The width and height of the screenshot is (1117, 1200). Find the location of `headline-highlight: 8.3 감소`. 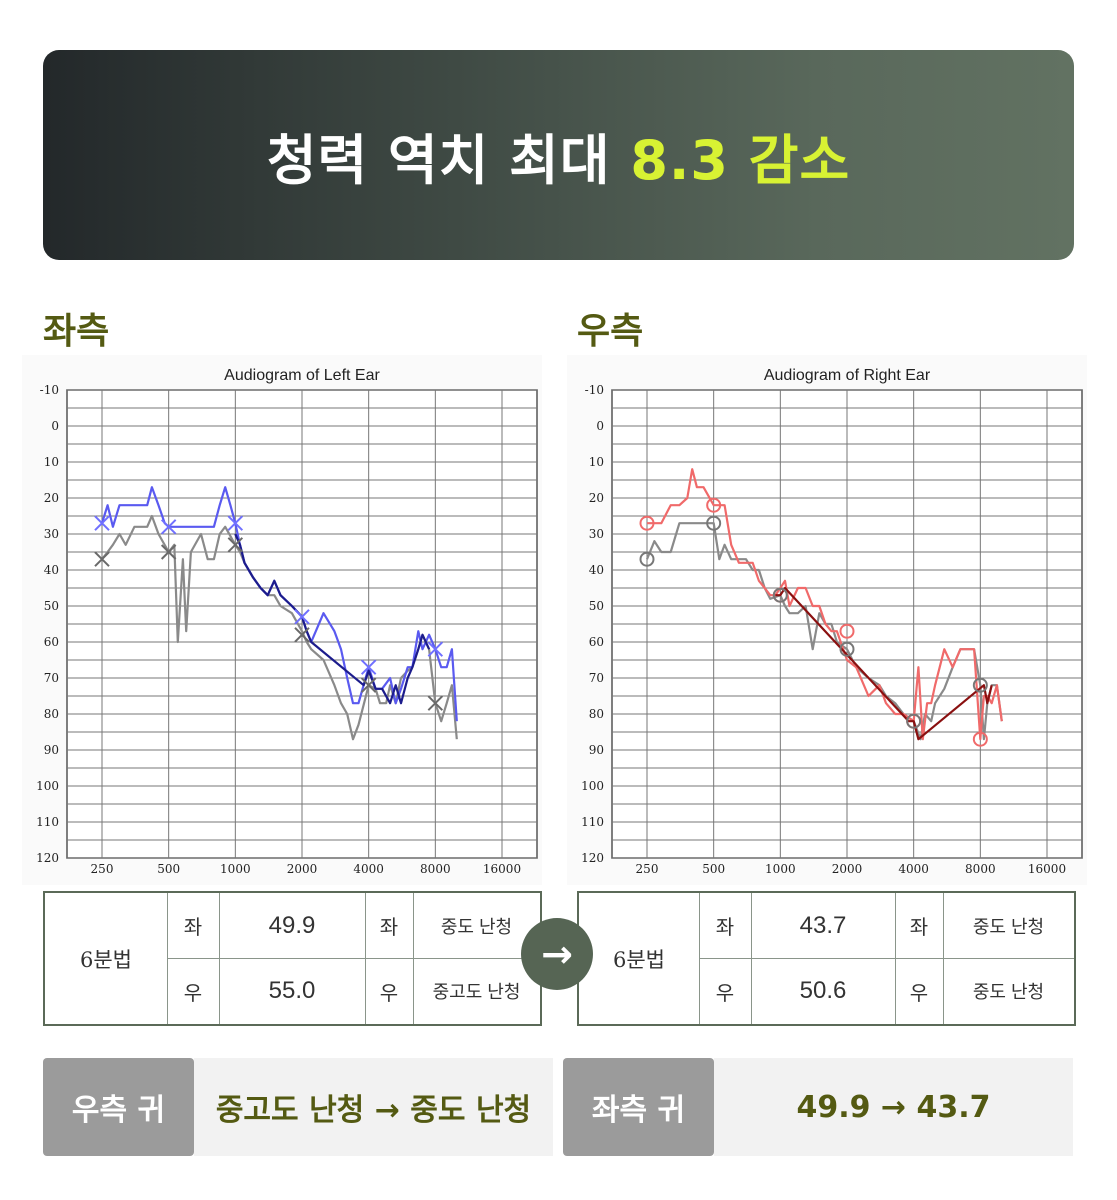

headline-highlight: 8.3 감소 is located at coordinates (740, 160).